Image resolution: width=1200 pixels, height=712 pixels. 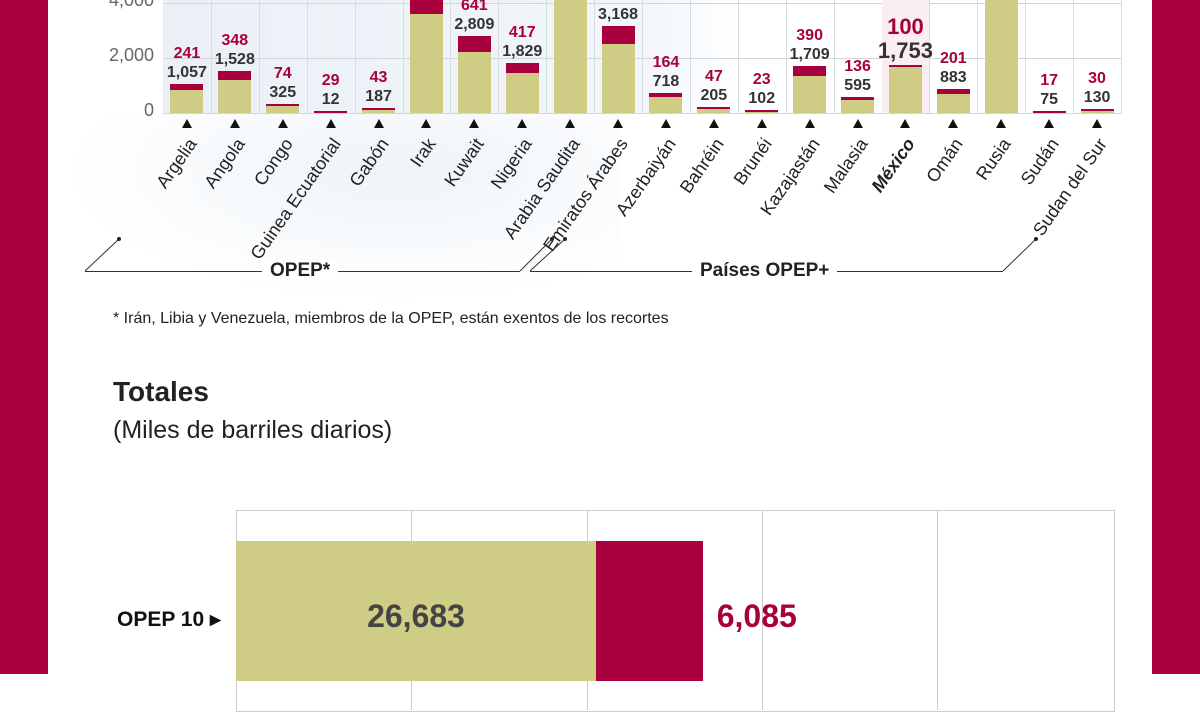 I want to click on cut-total-label: 6,085, so click(x=757, y=616).